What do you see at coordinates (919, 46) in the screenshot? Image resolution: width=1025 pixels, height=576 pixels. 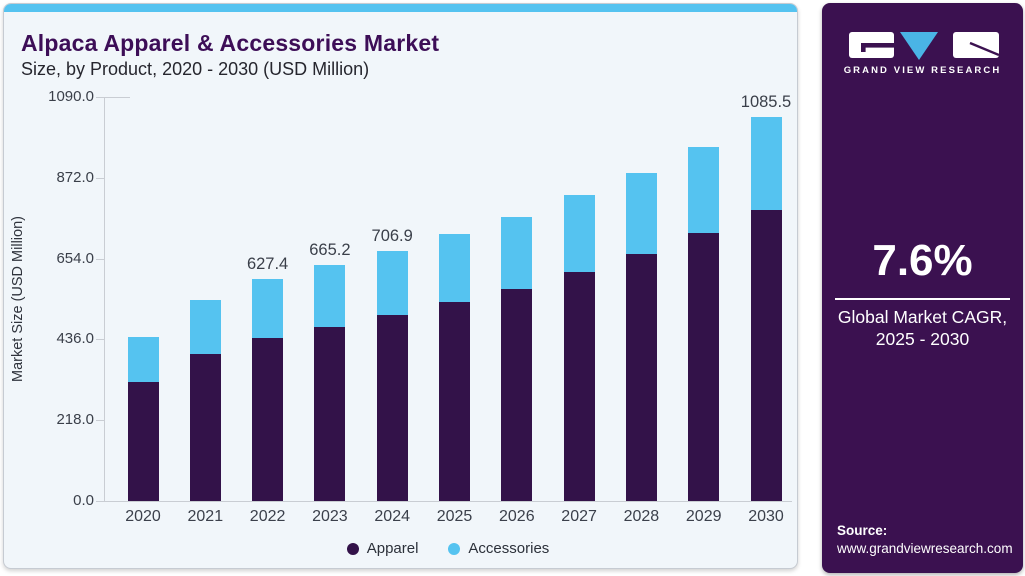 I see `logo-v-triangle` at bounding box center [919, 46].